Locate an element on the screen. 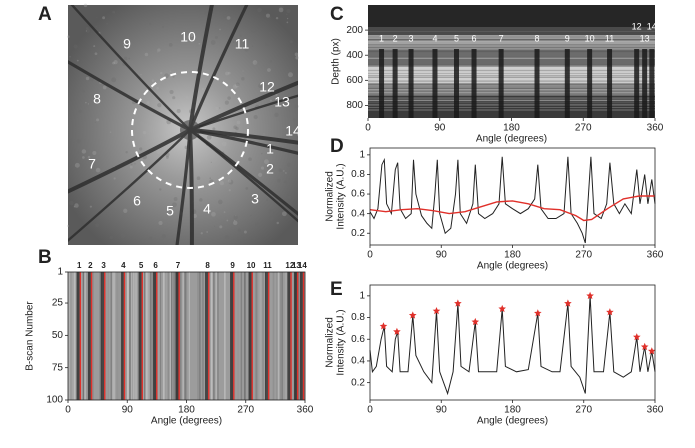  x-tick-label: 0 is located at coordinates (370, 410).